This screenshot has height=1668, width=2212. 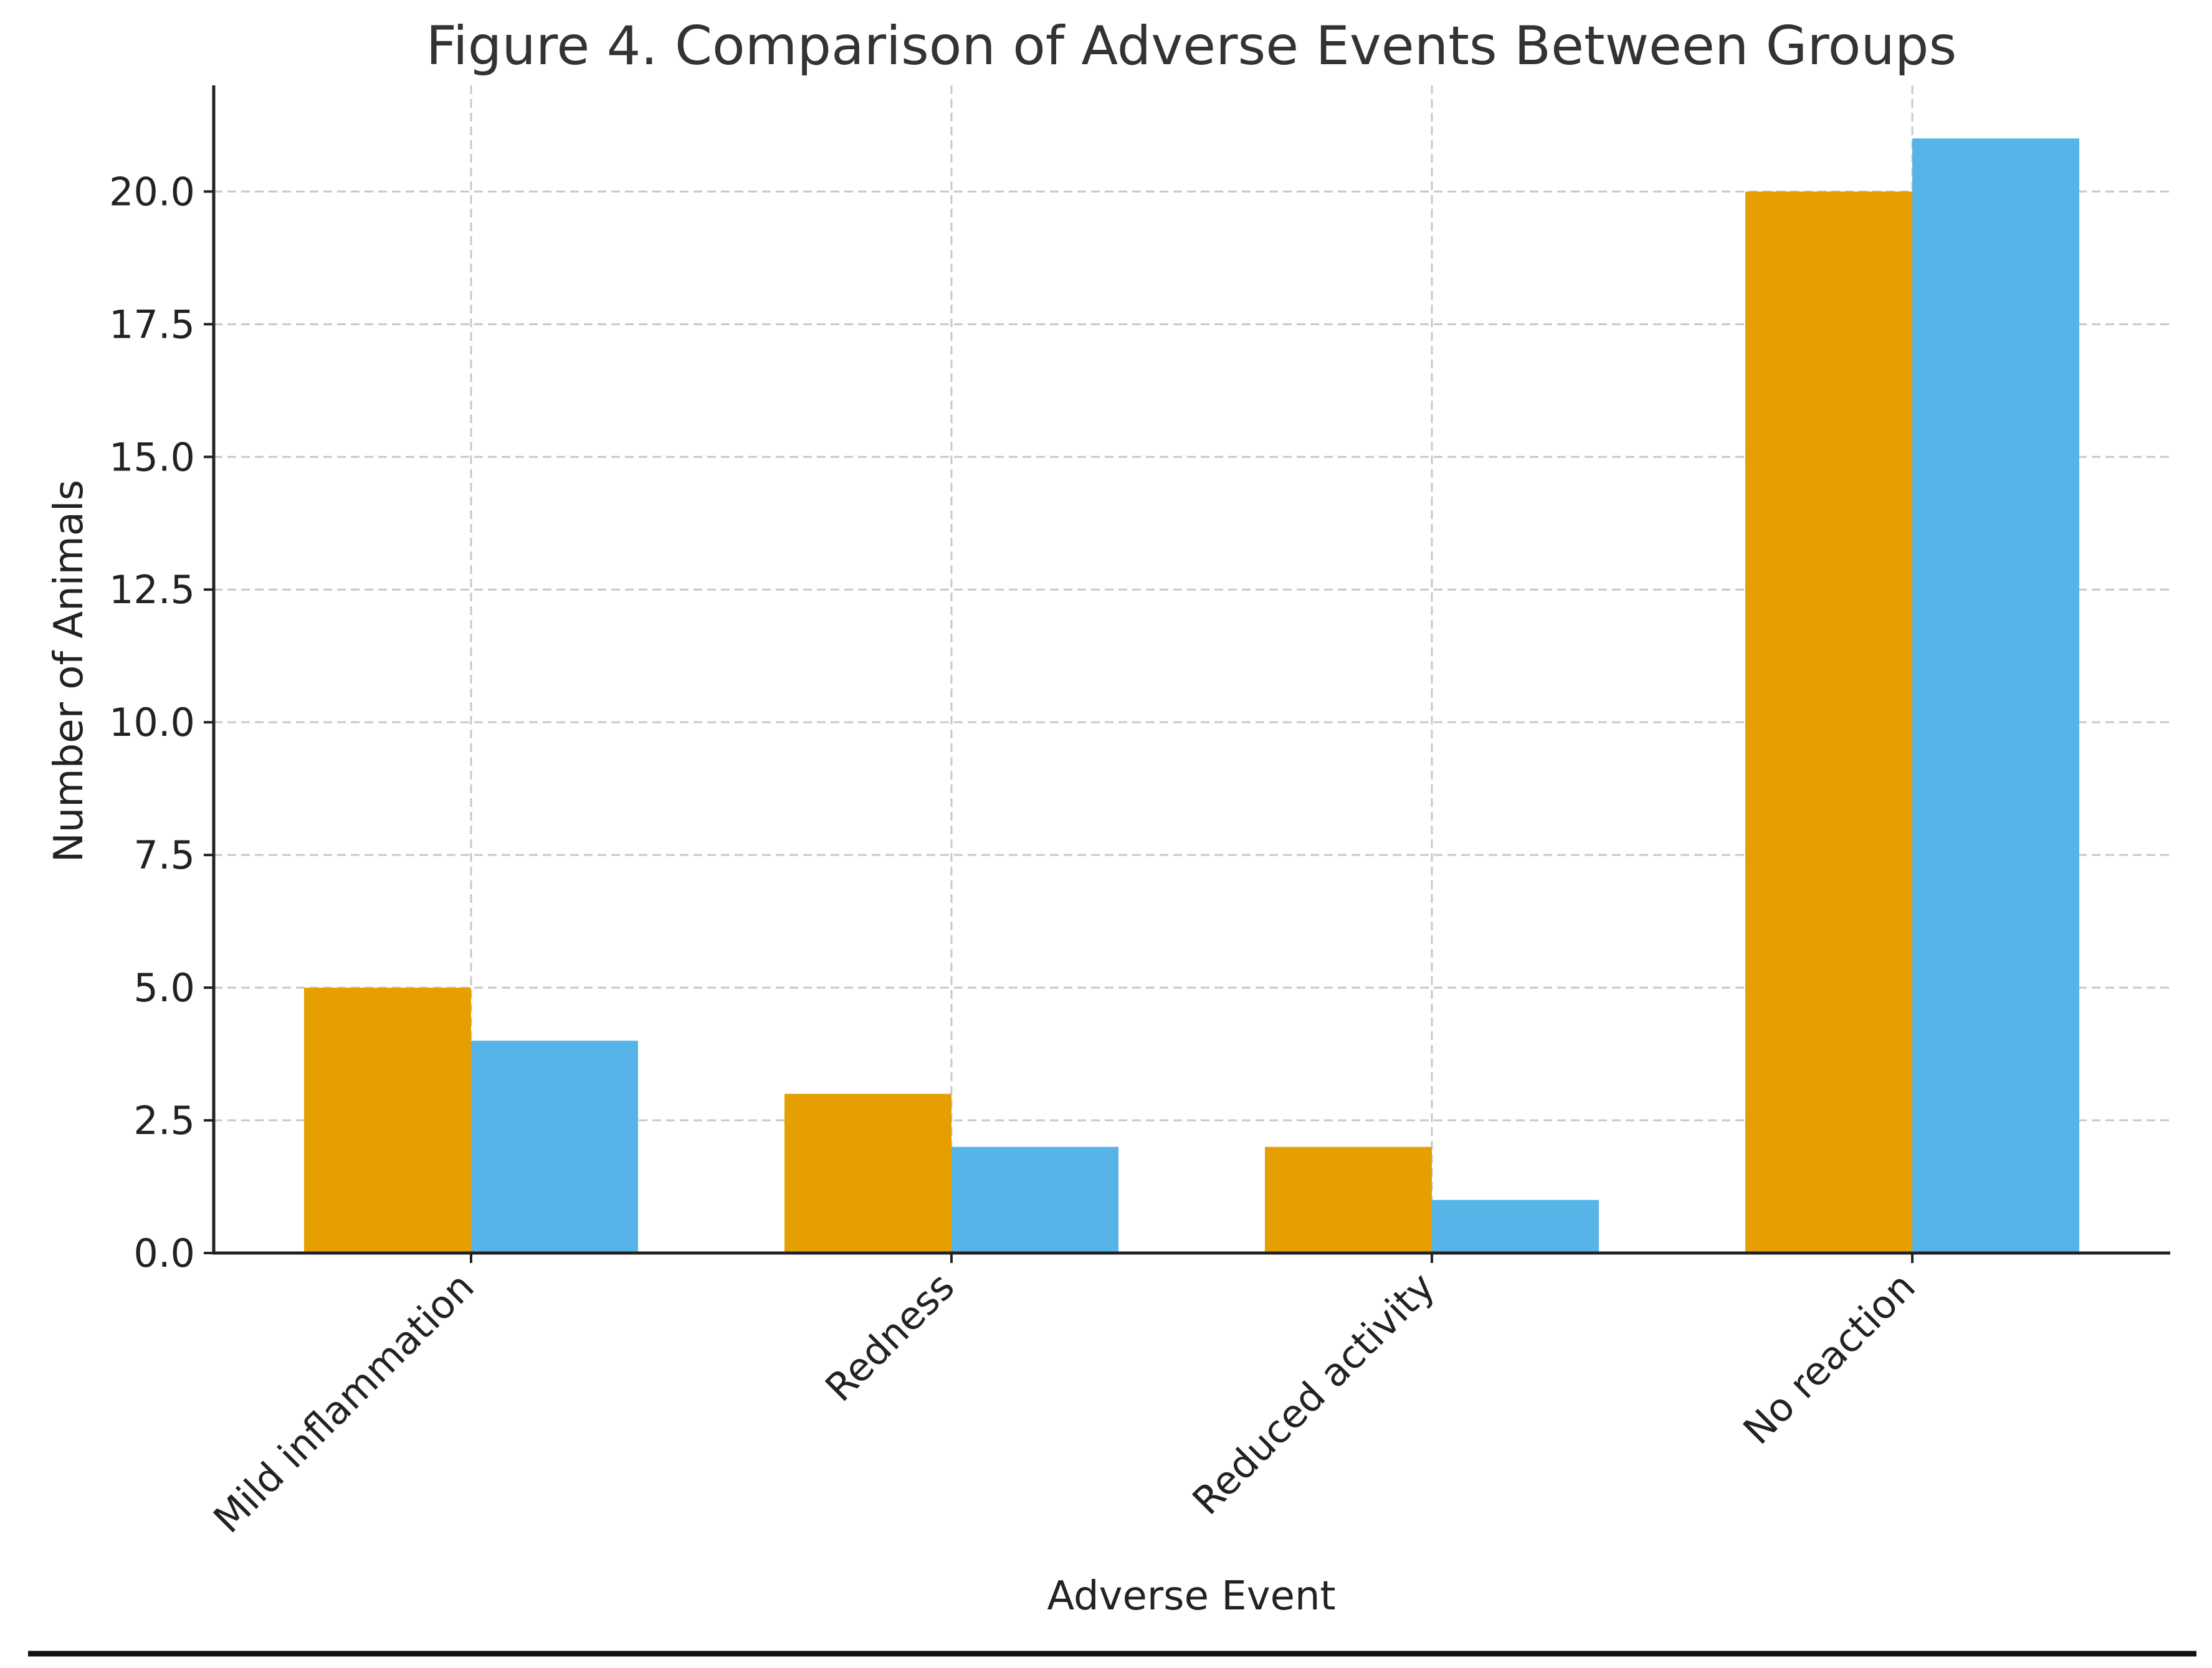 What do you see at coordinates (164, 1253) in the screenshot?
I see `y-tick-label-0: 0.0` at bounding box center [164, 1253].